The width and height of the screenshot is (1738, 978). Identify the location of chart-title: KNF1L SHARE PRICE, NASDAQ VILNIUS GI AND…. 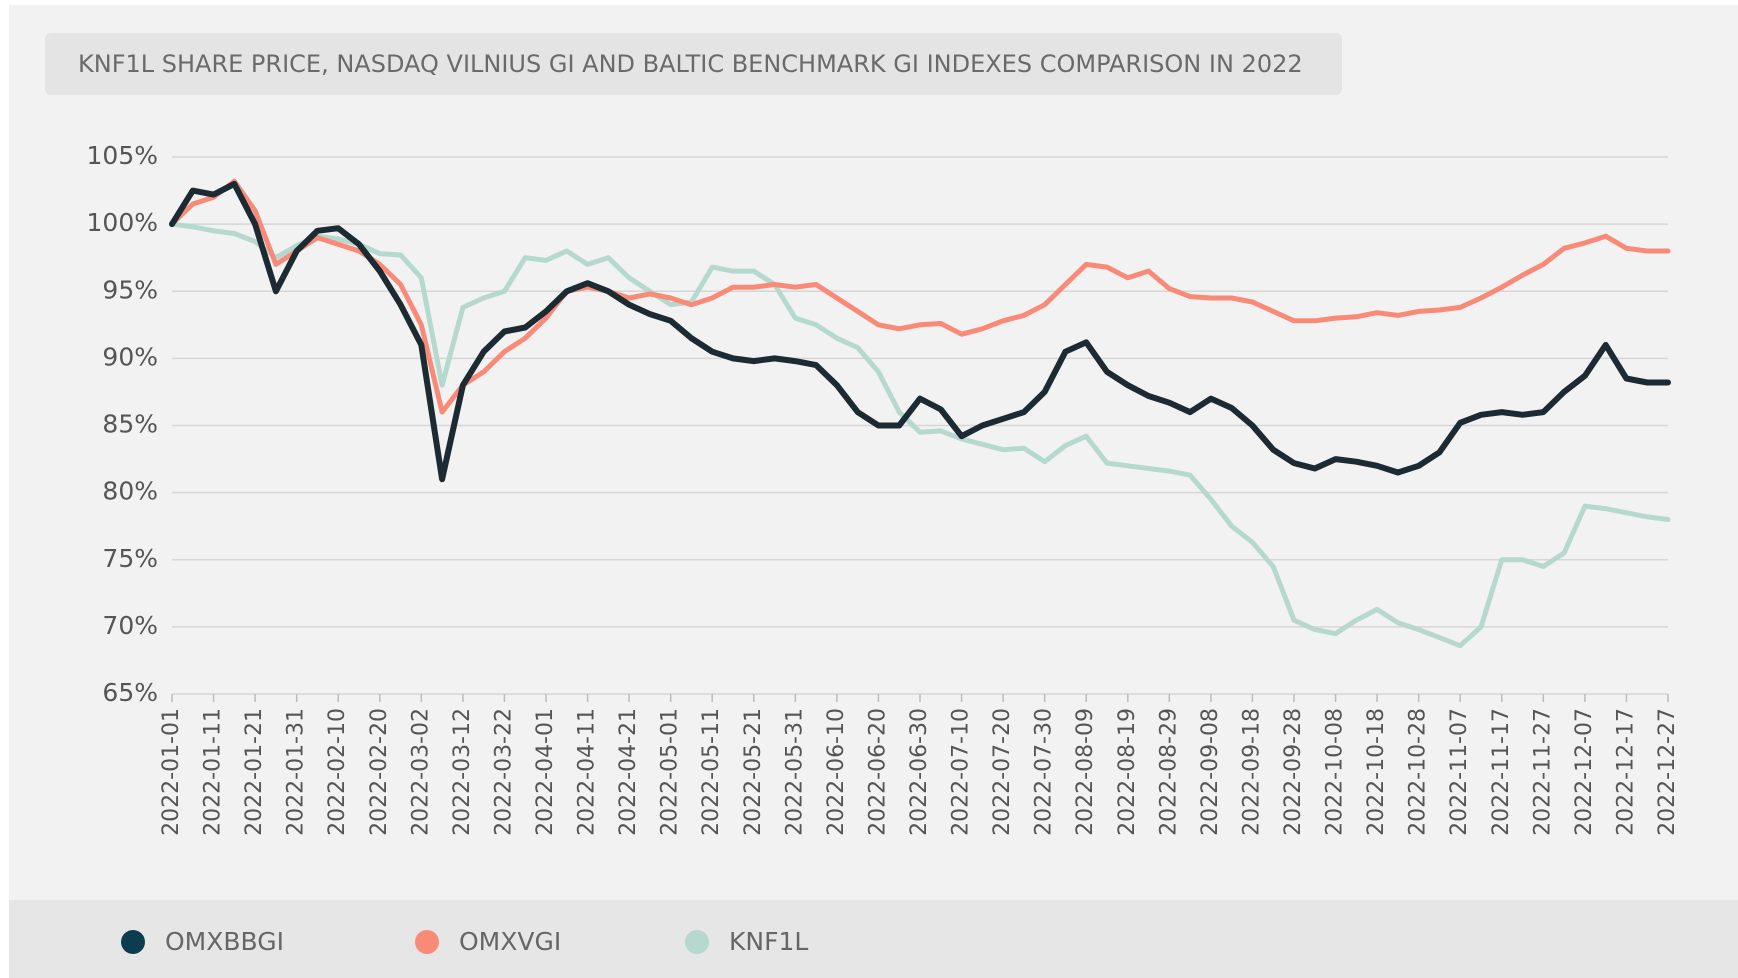
(690, 64).